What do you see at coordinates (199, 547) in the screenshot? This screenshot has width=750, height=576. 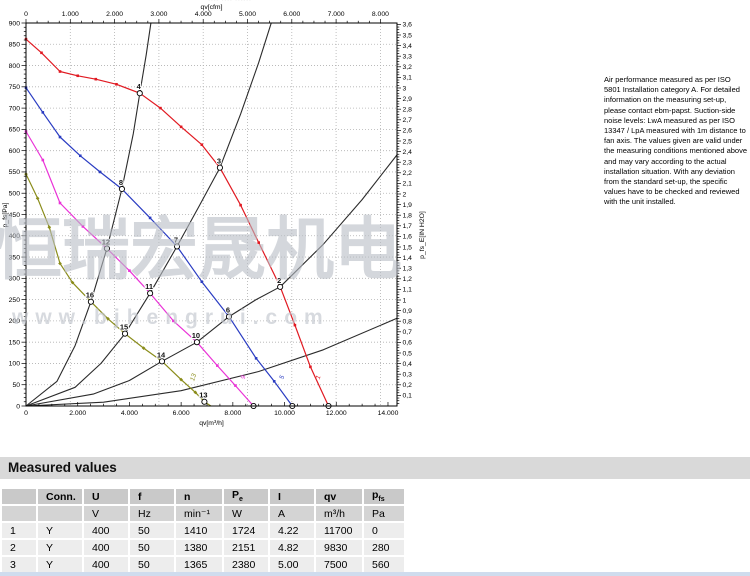 I see `table-row-cell: 1380` at bounding box center [199, 547].